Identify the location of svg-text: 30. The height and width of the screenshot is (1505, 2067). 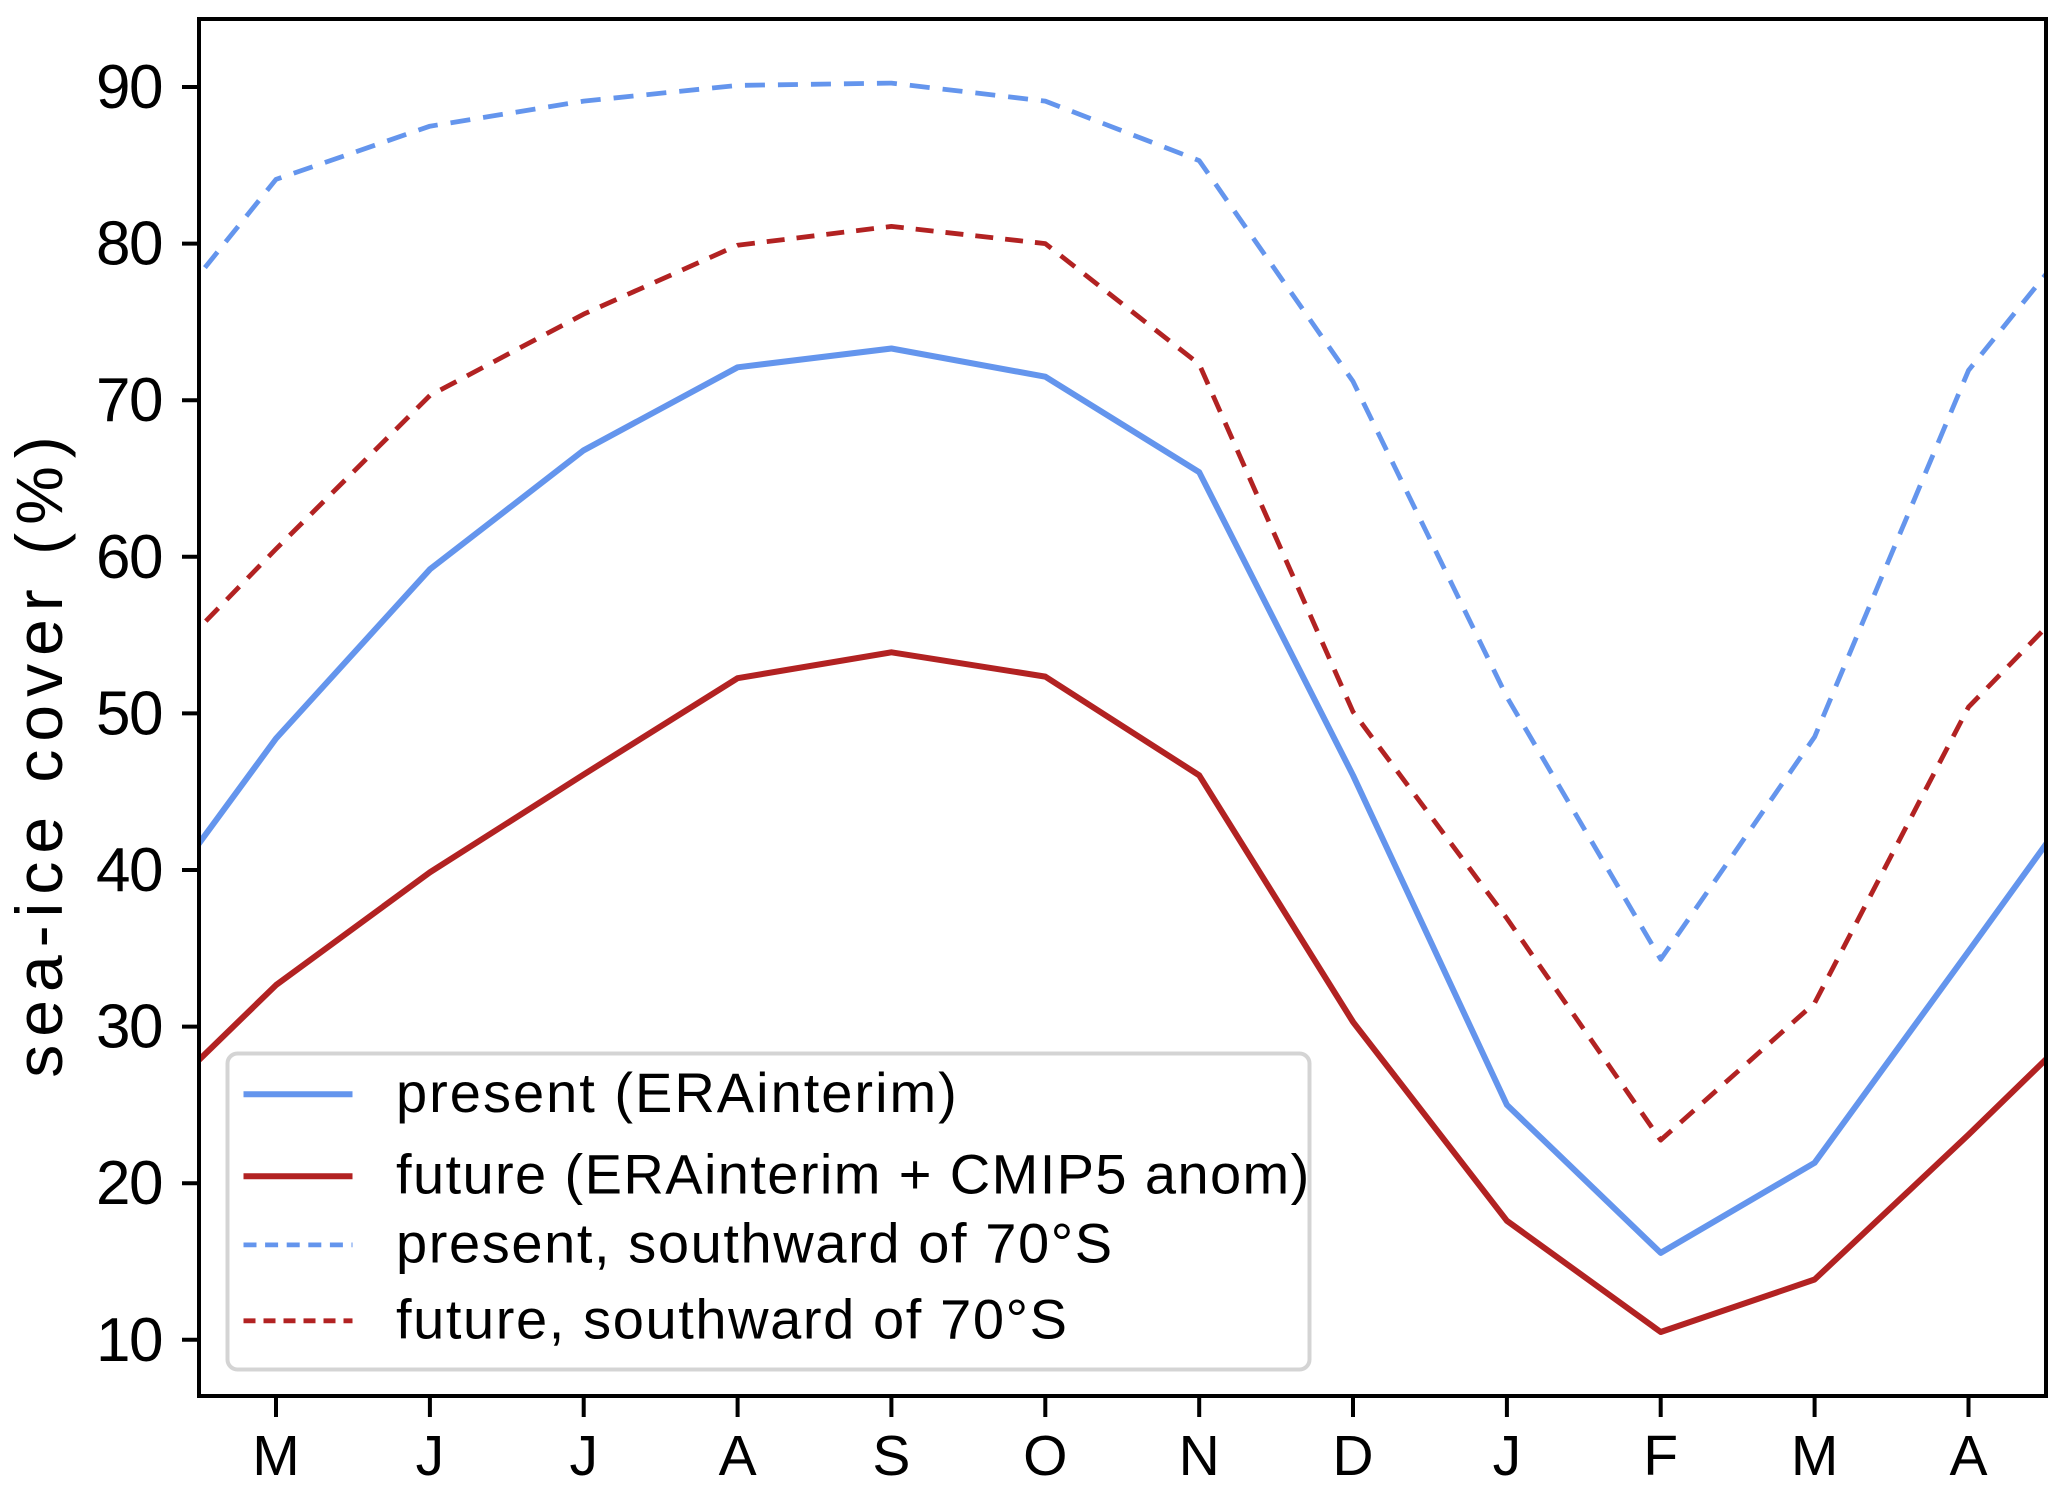
(129, 1027).